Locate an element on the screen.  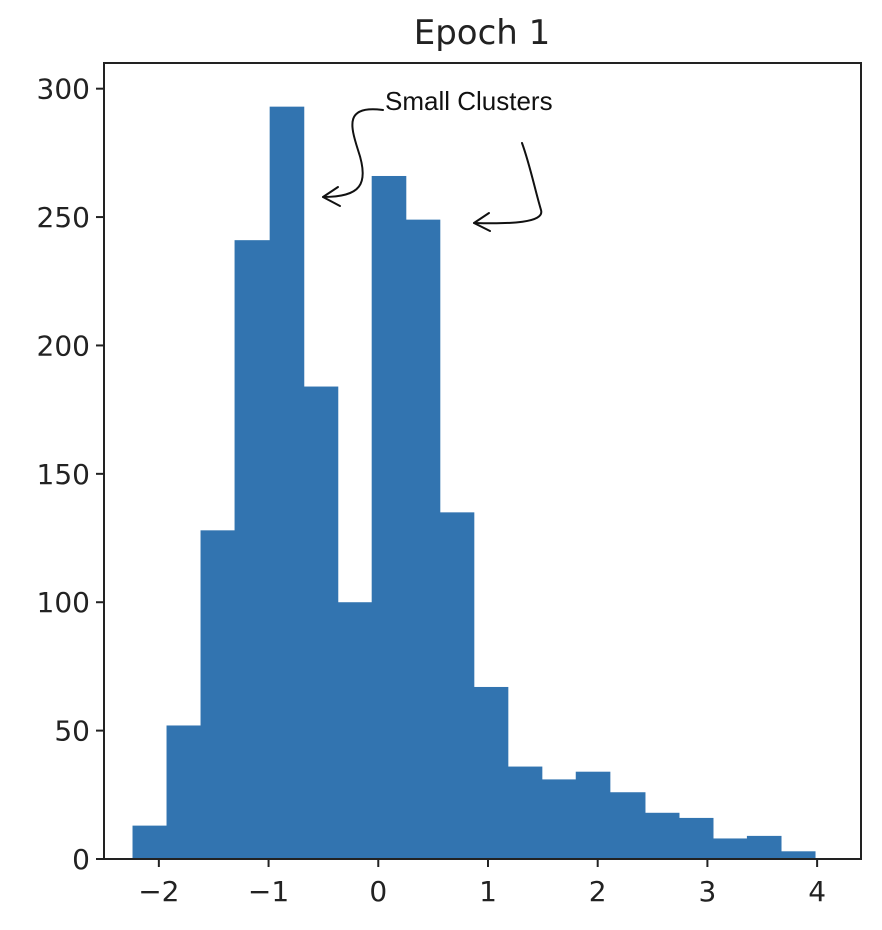
x-tick-label-6: 4 is located at coordinates (817, 891).